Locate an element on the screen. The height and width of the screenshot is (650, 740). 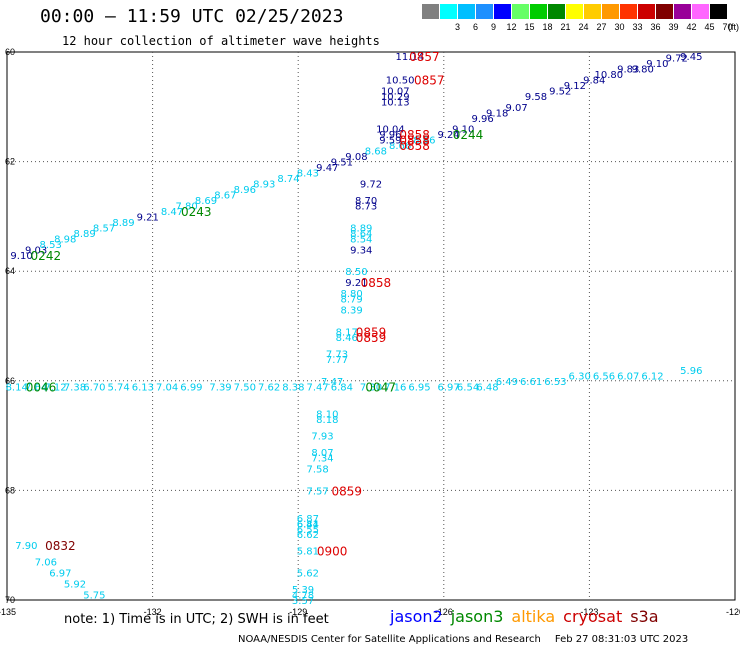
wave-height-label: 8.93 is located at coordinates (264, 185).